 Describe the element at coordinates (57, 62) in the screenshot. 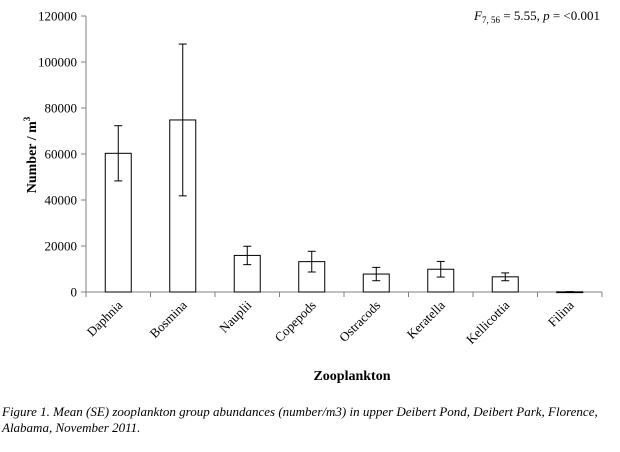

I see `y-tick-label: 100000` at that location.